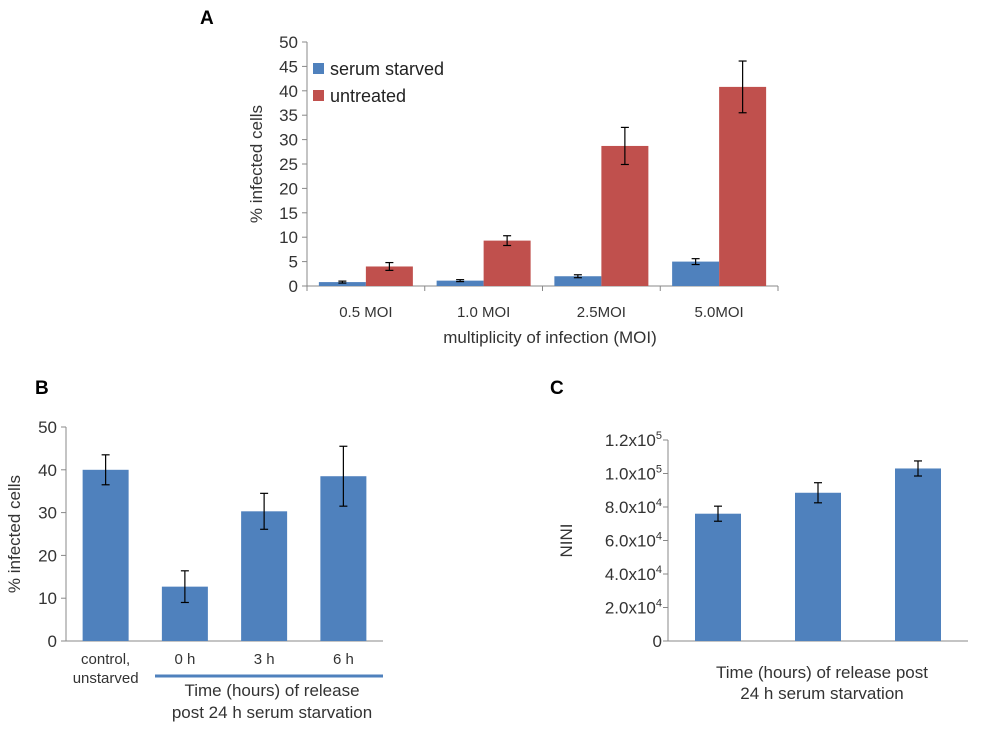 The height and width of the screenshot is (735, 1000). What do you see at coordinates (288, 42) in the screenshot?
I see `panel-a-y-tick-label: 50` at bounding box center [288, 42].